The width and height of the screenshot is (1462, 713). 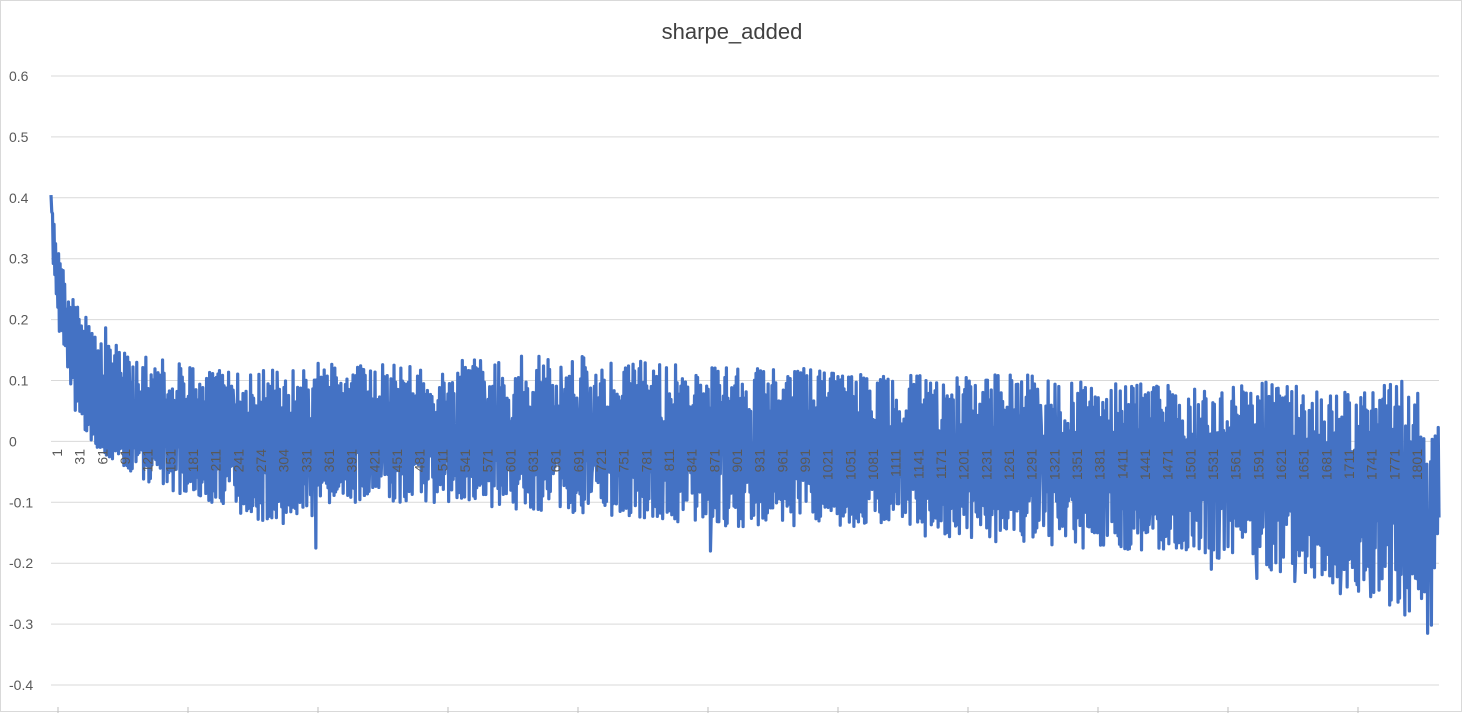 I want to click on x-tick-label: 511, so click(x=442, y=460).